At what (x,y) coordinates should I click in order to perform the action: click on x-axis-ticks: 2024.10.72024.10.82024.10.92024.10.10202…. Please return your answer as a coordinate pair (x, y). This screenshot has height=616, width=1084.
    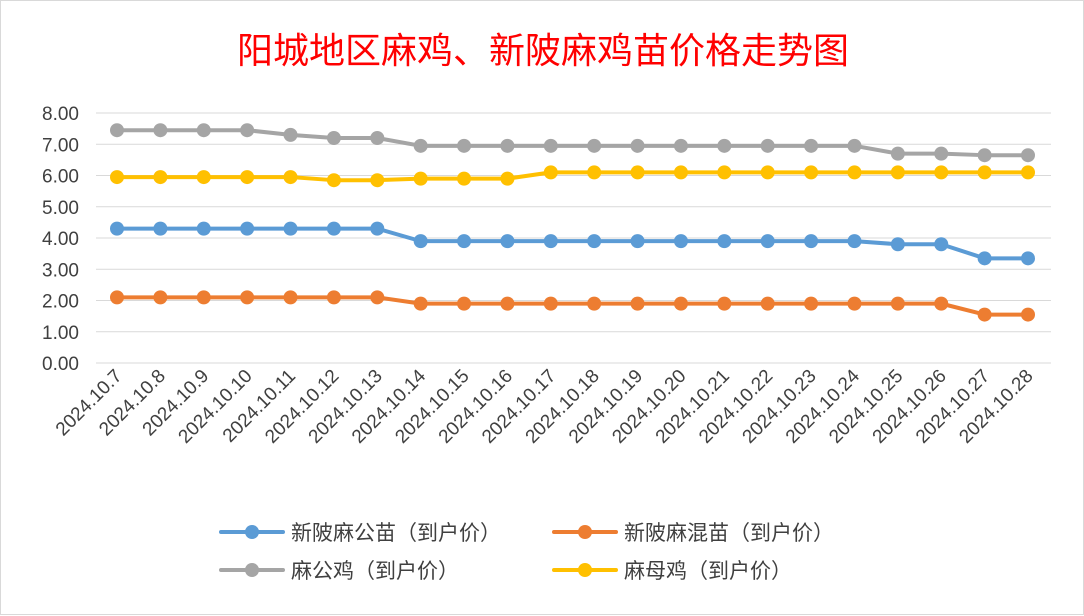
    Looking at the image, I should click on (545, 406).